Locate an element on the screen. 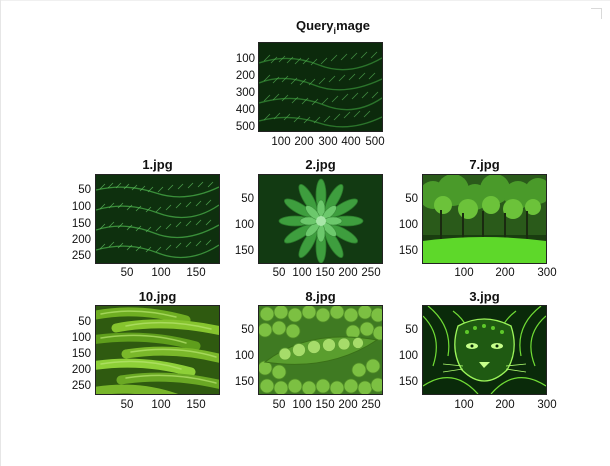  query-ytick: 500 is located at coordinates (245, 127).